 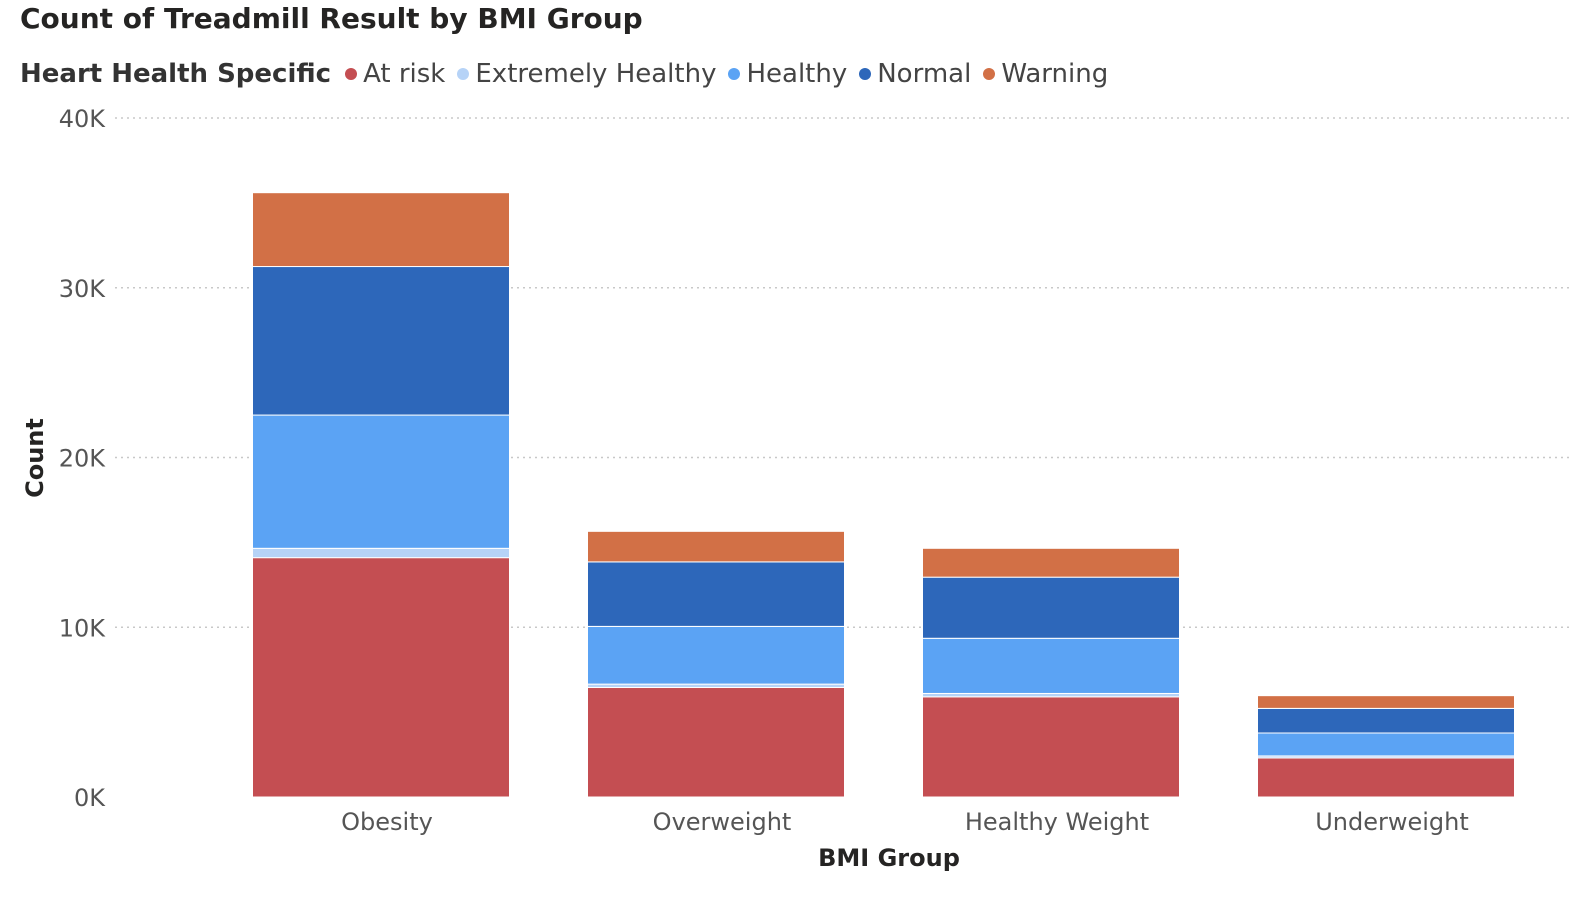 What do you see at coordinates (90, 798) in the screenshot?
I see `y-tick-label: 0K` at bounding box center [90, 798].